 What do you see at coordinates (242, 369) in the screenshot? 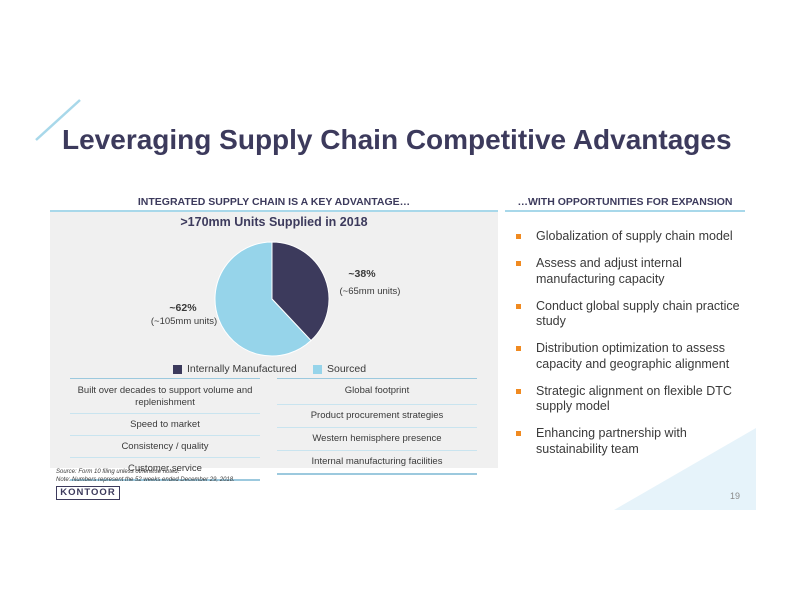
I see `legend-internal-label: Internally Manufactured` at bounding box center [242, 369].